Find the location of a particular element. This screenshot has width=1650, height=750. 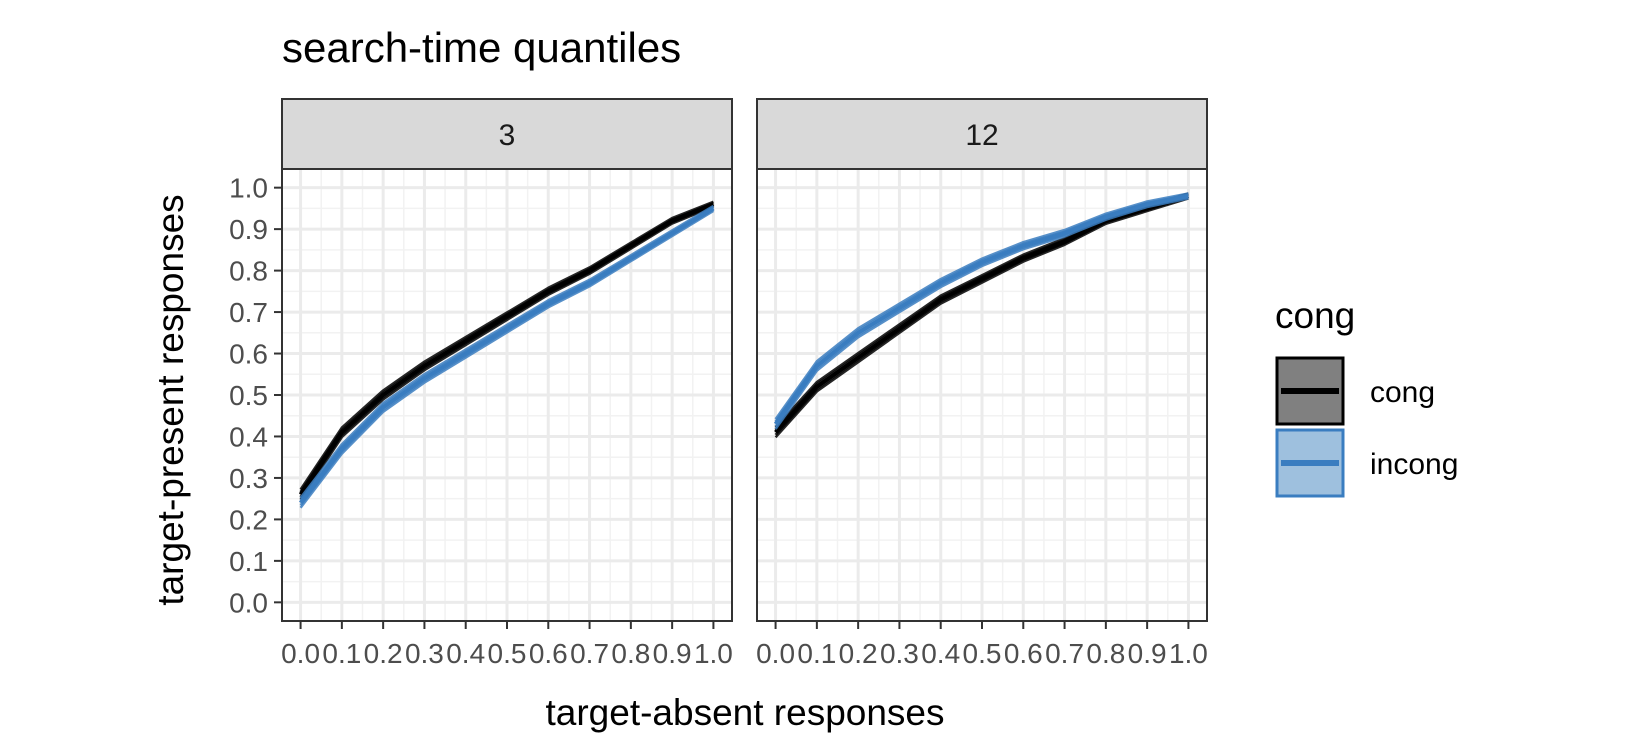

y-tick-label: 0.4 is located at coordinates (248, 436).